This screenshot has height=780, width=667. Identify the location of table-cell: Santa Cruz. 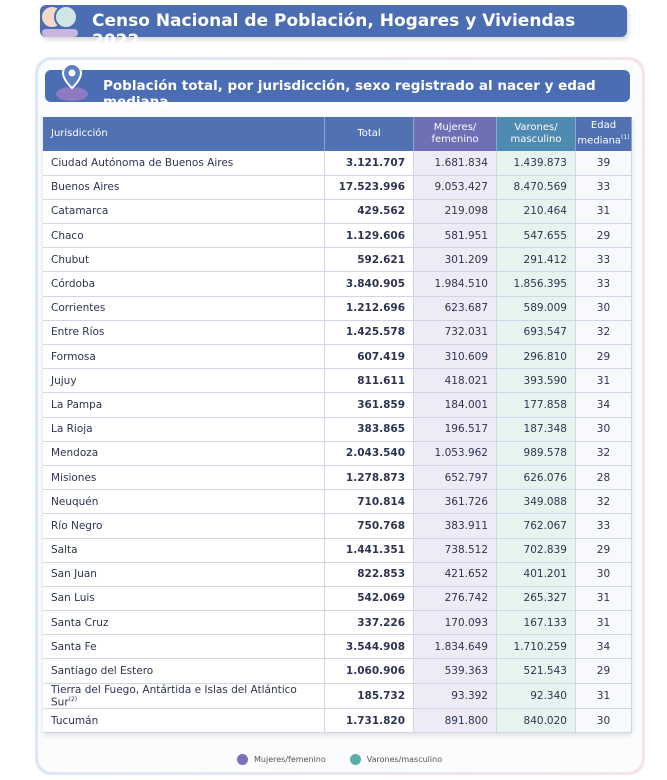
(184, 623).